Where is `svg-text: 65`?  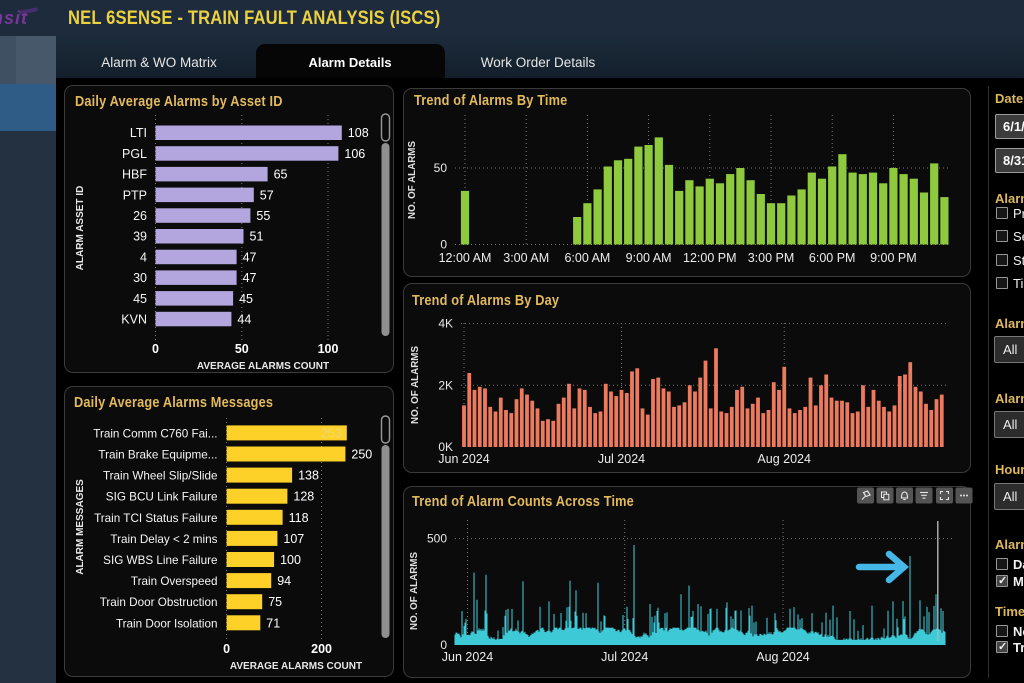 svg-text: 65 is located at coordinates (281, 175).